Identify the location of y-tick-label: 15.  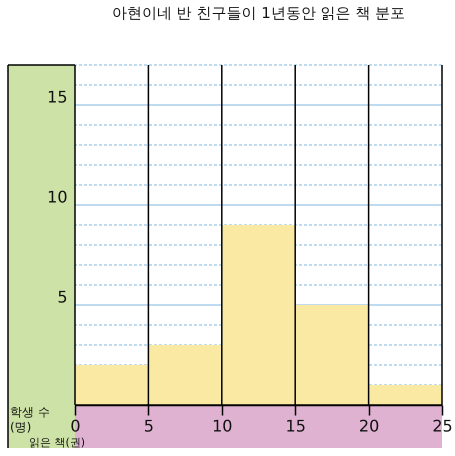
(57, 97).